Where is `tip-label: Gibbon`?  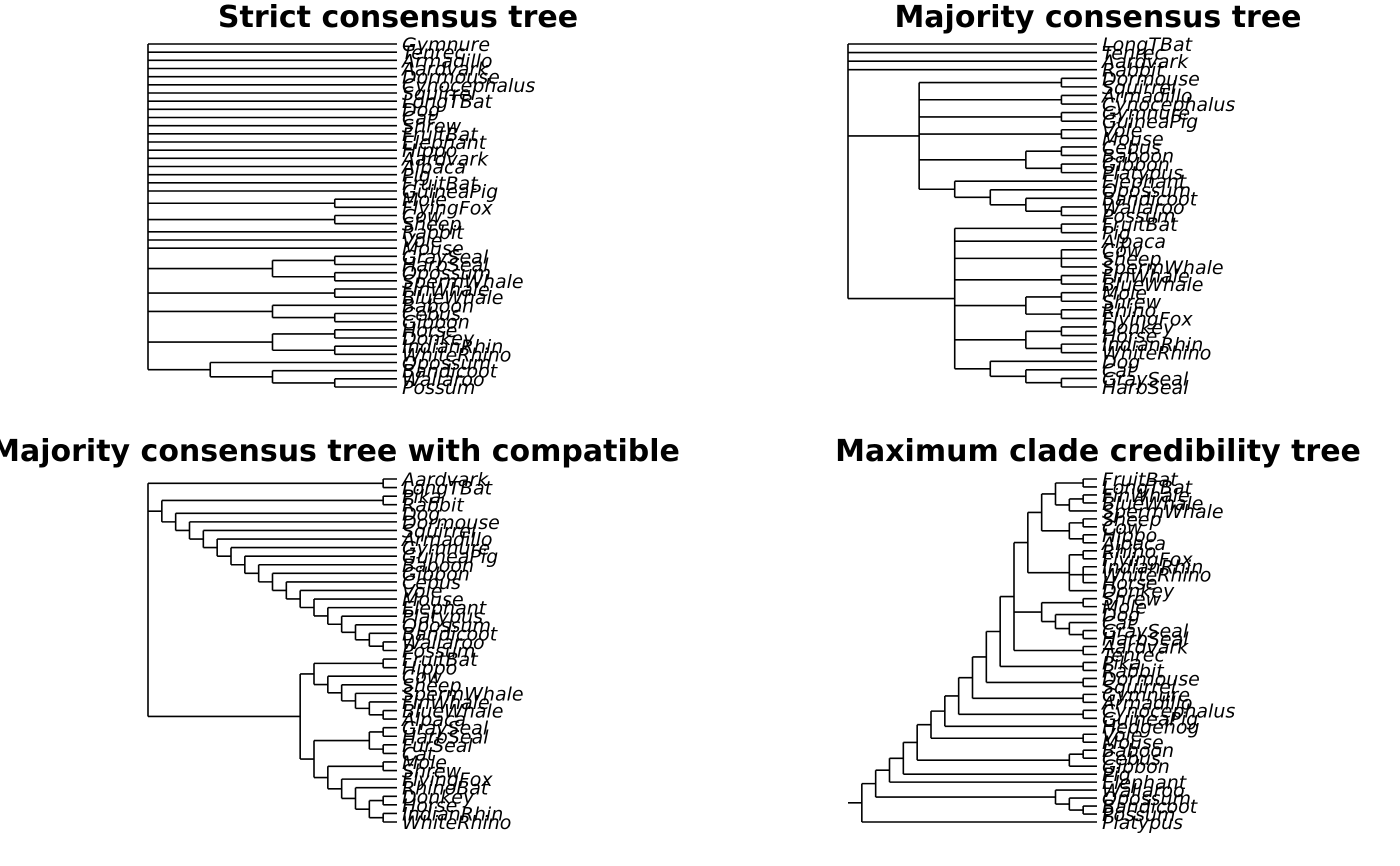
tip-label: Gibbon is located at coordinates (436, 574).